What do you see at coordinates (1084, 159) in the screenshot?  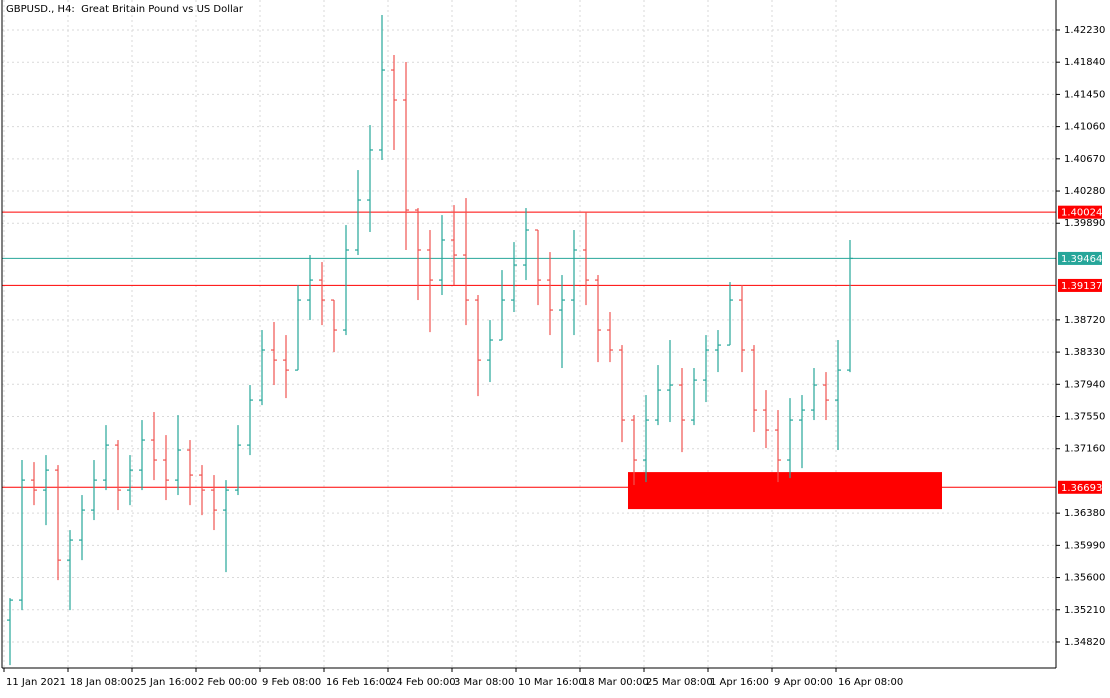 I see `y-tick-label: 1.40670` at bounding box center [1084, 159].